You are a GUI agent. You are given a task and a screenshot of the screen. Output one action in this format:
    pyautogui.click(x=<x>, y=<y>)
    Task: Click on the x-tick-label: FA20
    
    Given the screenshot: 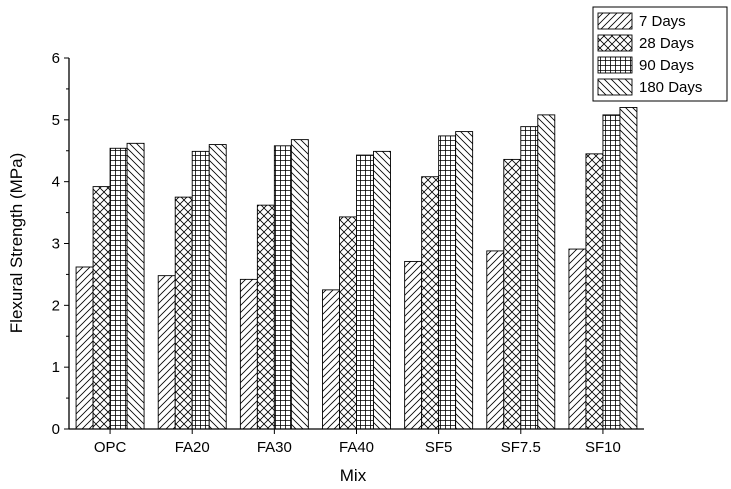 What is the action you would take?
    pyautogui.click(x=192, y=447)
    